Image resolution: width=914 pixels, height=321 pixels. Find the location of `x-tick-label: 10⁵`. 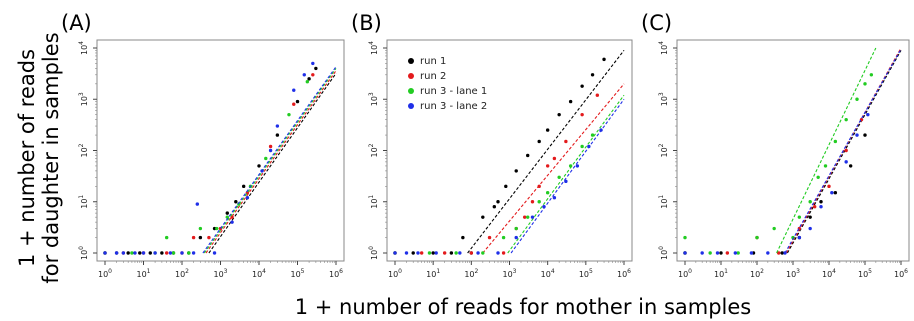

x-tick-label: 10⁵ is located at coordinates (865, 273).